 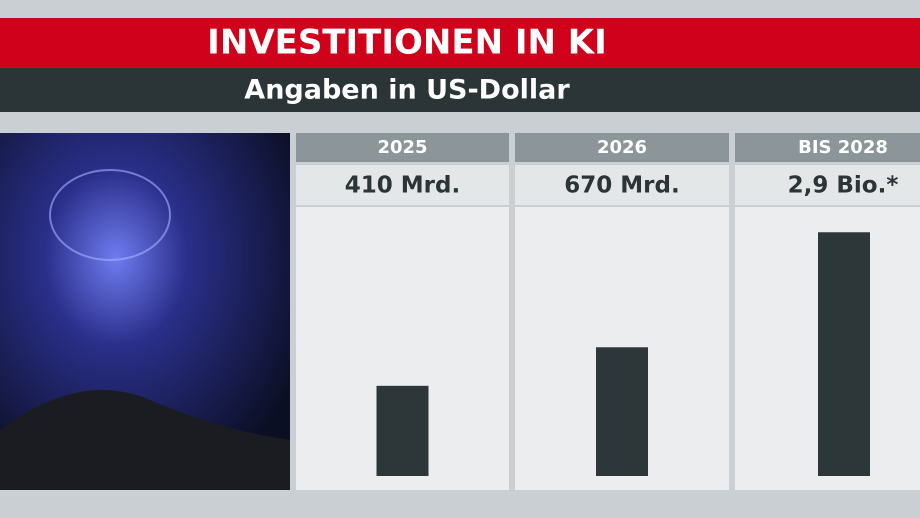 I want to click on title-band, so click(x=460, y=43).